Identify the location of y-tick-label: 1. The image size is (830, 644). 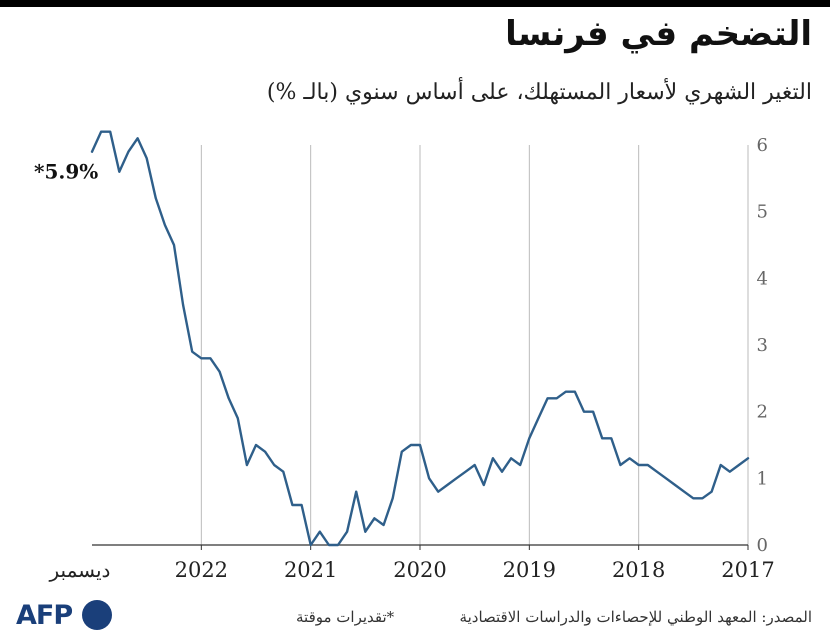
(762, 478).